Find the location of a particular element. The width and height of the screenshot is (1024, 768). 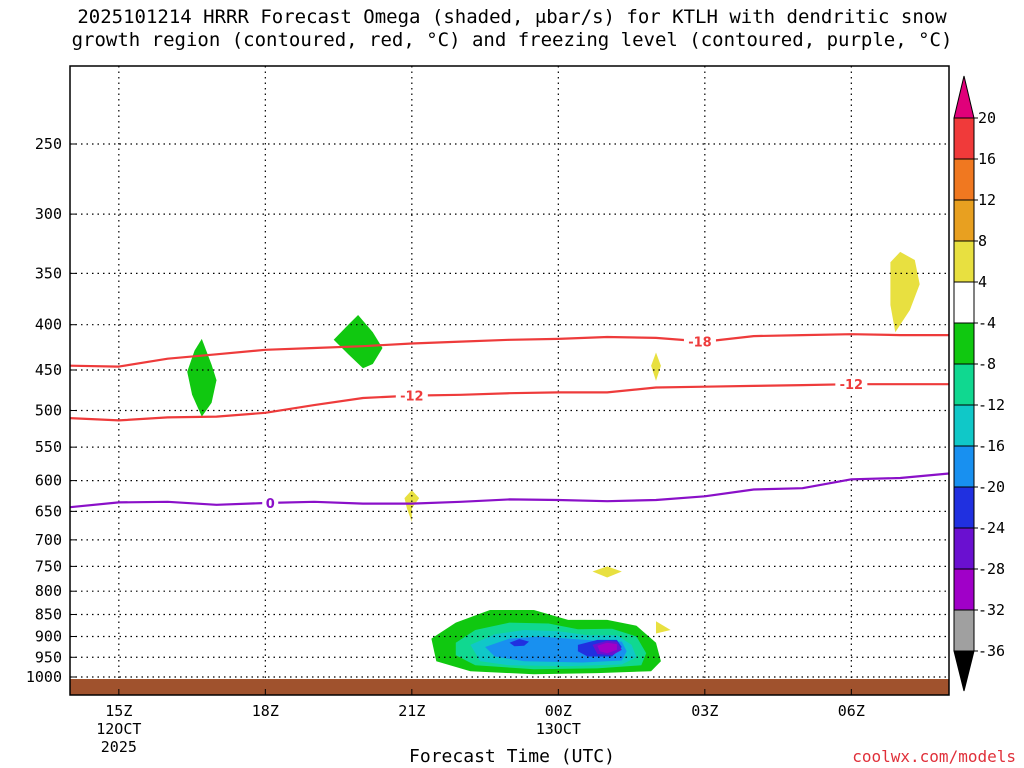

minus-18-isotherm-line is located at coordinates (509, 350).